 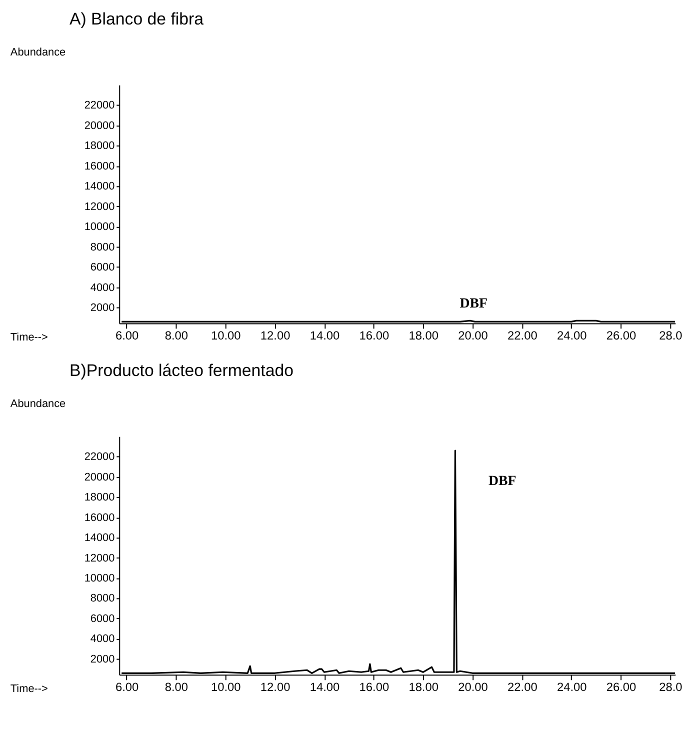 I want to click on chart-title: A) Blanco de fibra, so click(x=137, y=18).